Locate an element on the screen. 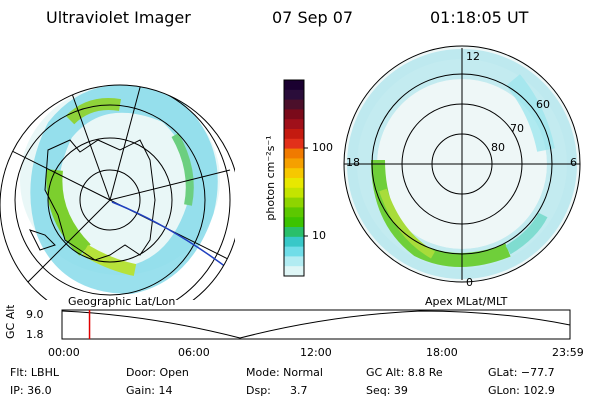  timeline-xtick-1200: 12:00 is located at coordinates (316, 352).